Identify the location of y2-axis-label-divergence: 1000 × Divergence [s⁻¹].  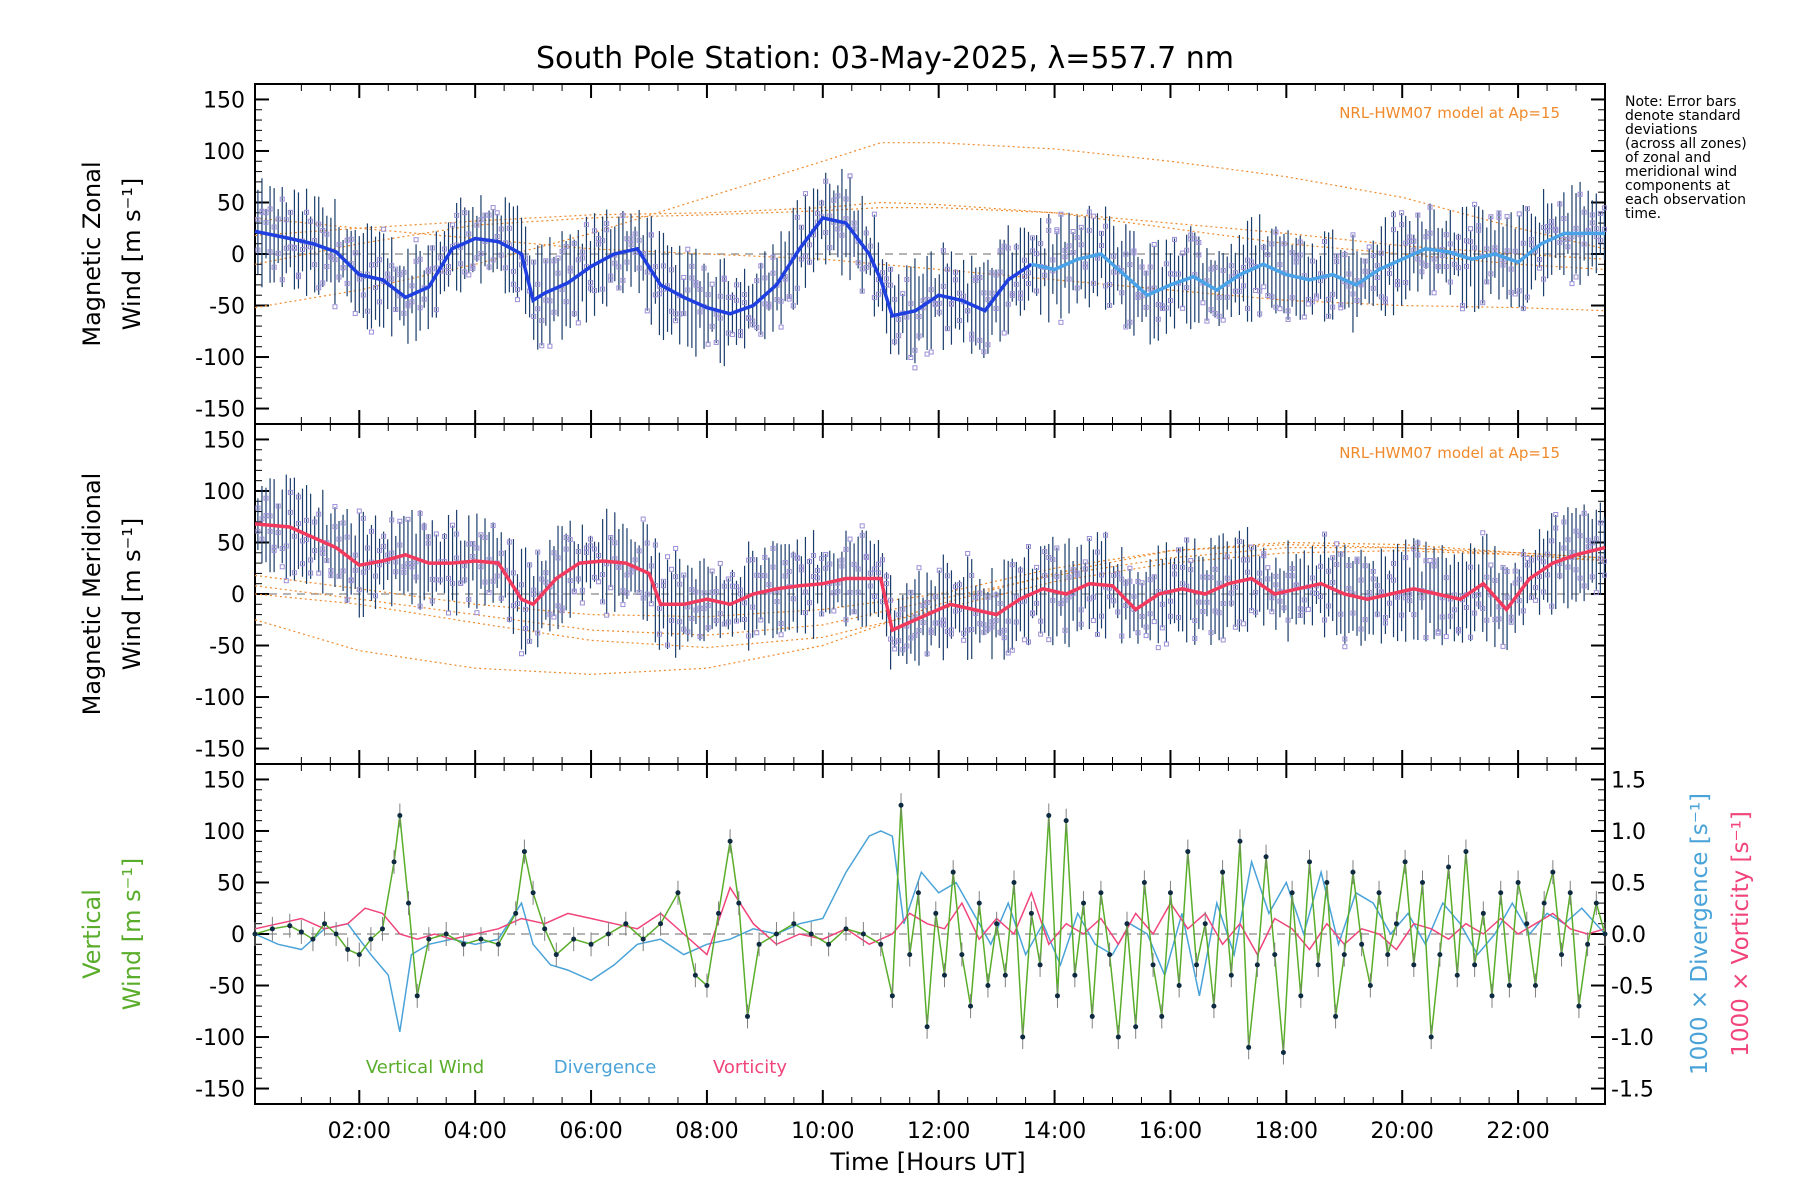
(1700, 934).